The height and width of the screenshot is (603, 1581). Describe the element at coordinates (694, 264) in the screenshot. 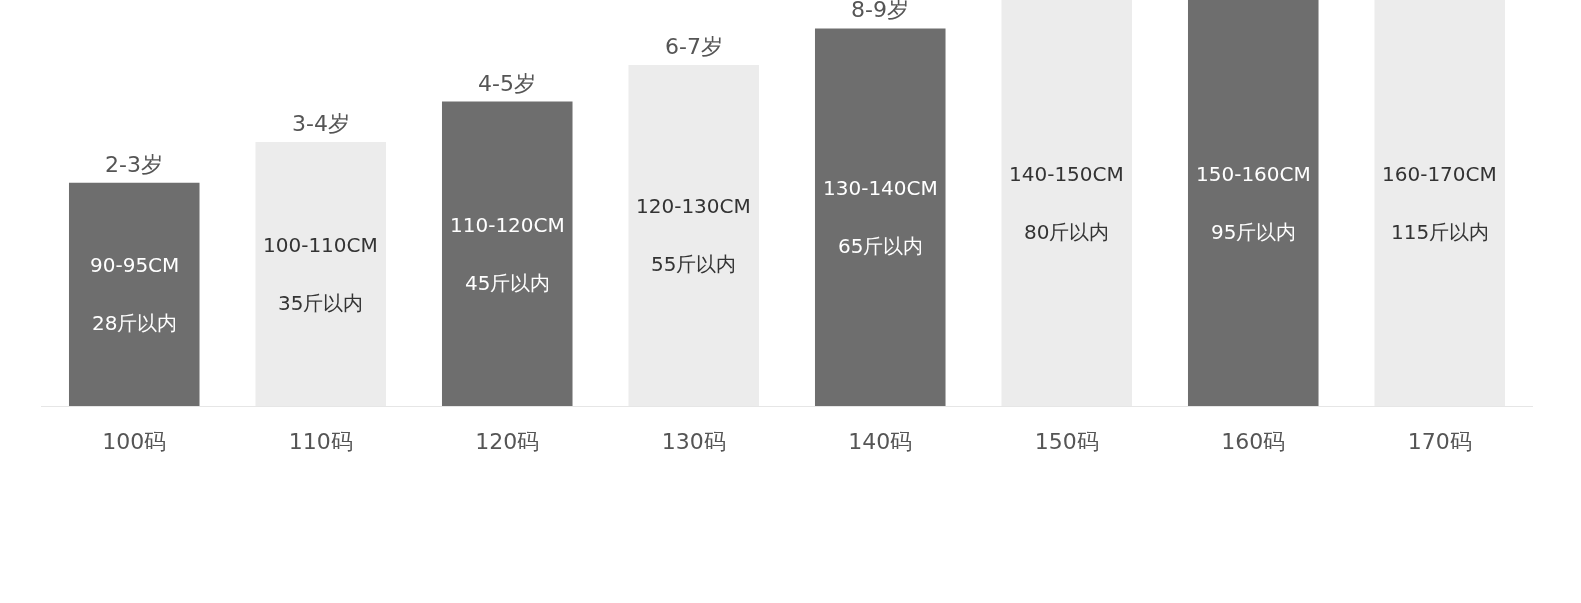

I see `annotation: 55斤以内` at that location.